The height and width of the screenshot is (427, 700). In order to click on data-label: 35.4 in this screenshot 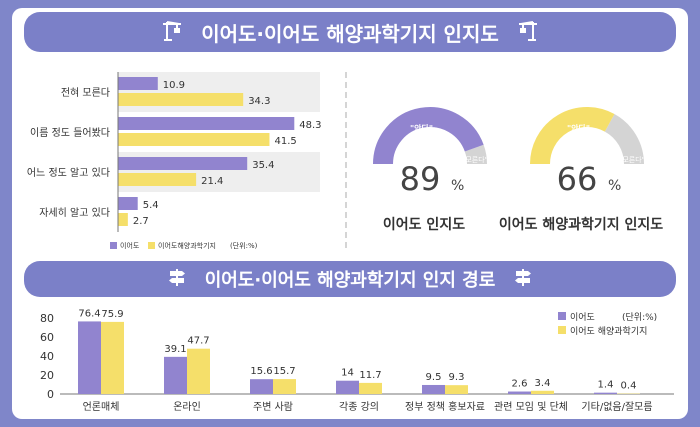, I will do `click(263, 165)`.